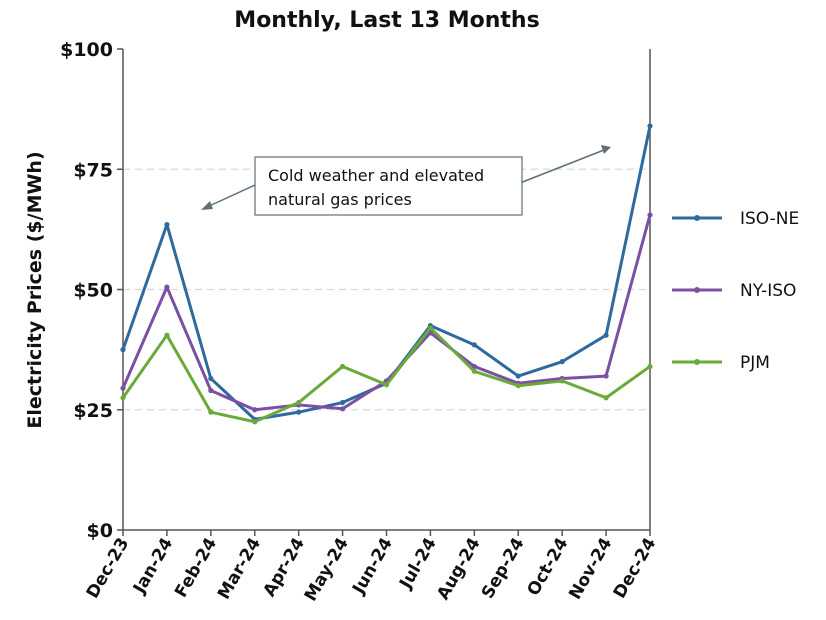 Image resolution: width=826 pixels, height=620 pixels. I want to click on x-tick-label: Feb-24, so click(196, 567).